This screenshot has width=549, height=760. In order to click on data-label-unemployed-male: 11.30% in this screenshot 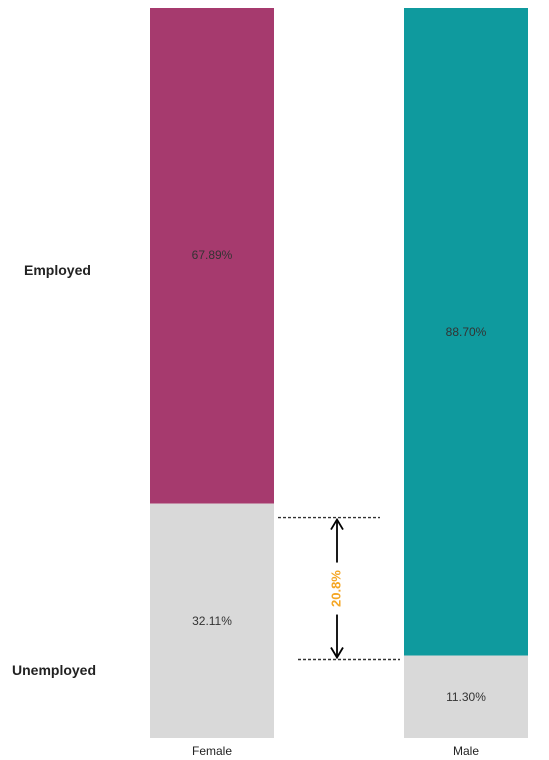, I will do `click(466, 697)`.